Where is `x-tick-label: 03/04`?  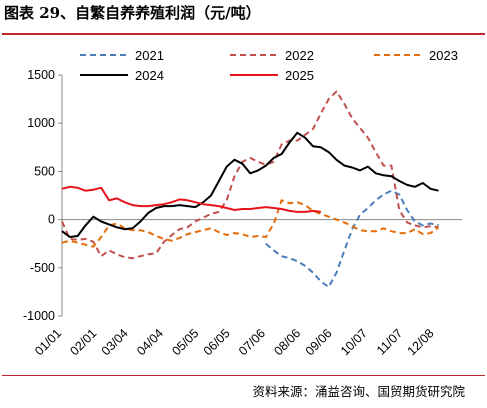
x-tick-label: 03/04 is located at coordinates (115, 342).